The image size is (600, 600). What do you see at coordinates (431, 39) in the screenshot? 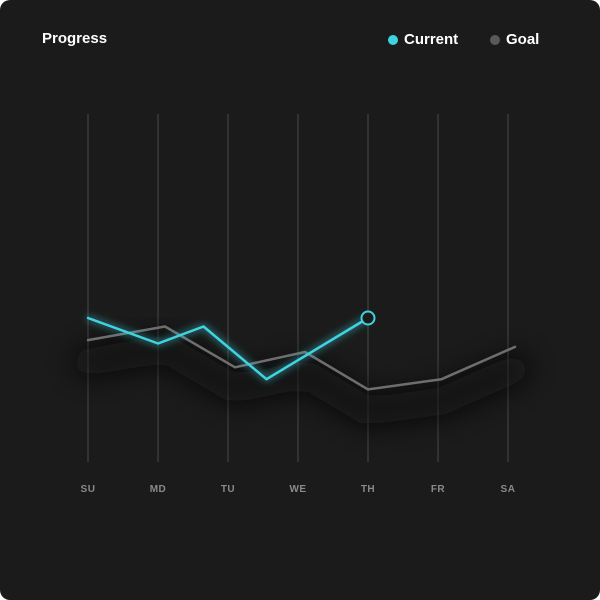
I see `legend-current-label: Current` at bounding box center [431, 39].